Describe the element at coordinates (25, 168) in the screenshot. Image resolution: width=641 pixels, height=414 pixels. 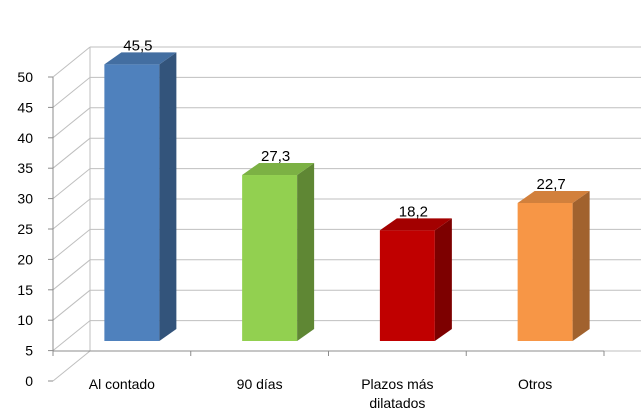
I see `y-tick-label: 35` at that location.